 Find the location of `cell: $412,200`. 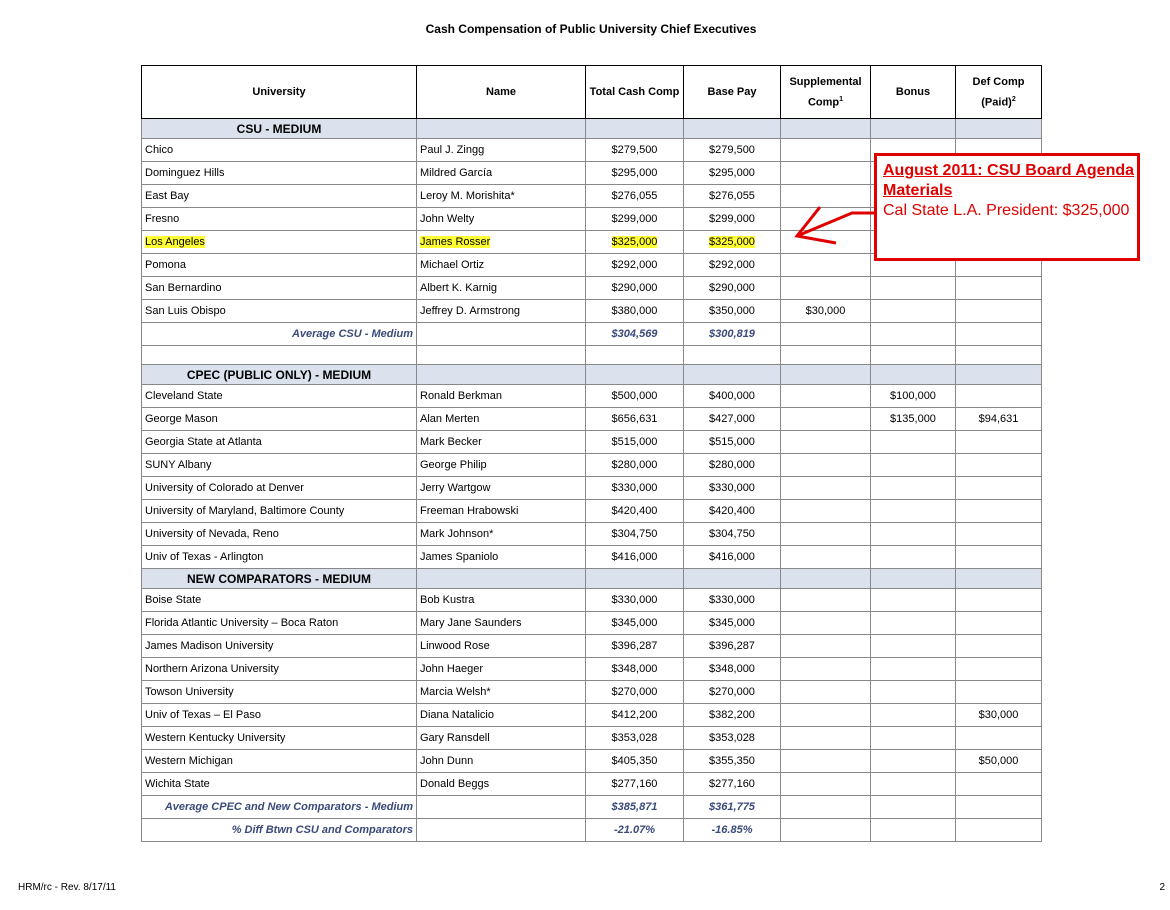

cell: $412,200 is located at coordinates (634, 715).